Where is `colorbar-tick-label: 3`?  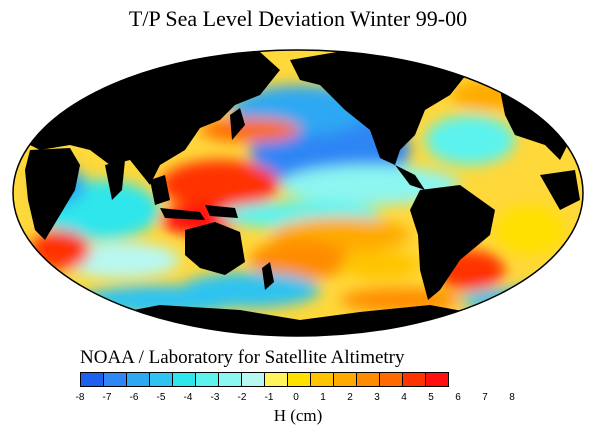
colorbar-tick-label: 3 is located at coordinates (377, 397).